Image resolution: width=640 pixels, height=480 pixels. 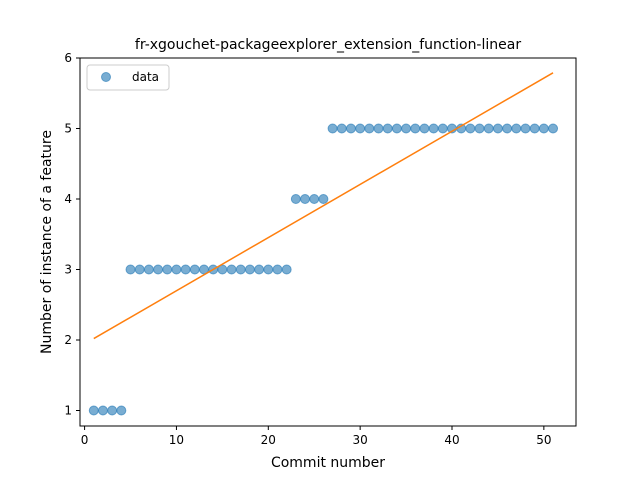 What do you see at coordinates (68, 128) in the screenshot?
I see `y-tick-label: 5` at bounding box center [68, 128].